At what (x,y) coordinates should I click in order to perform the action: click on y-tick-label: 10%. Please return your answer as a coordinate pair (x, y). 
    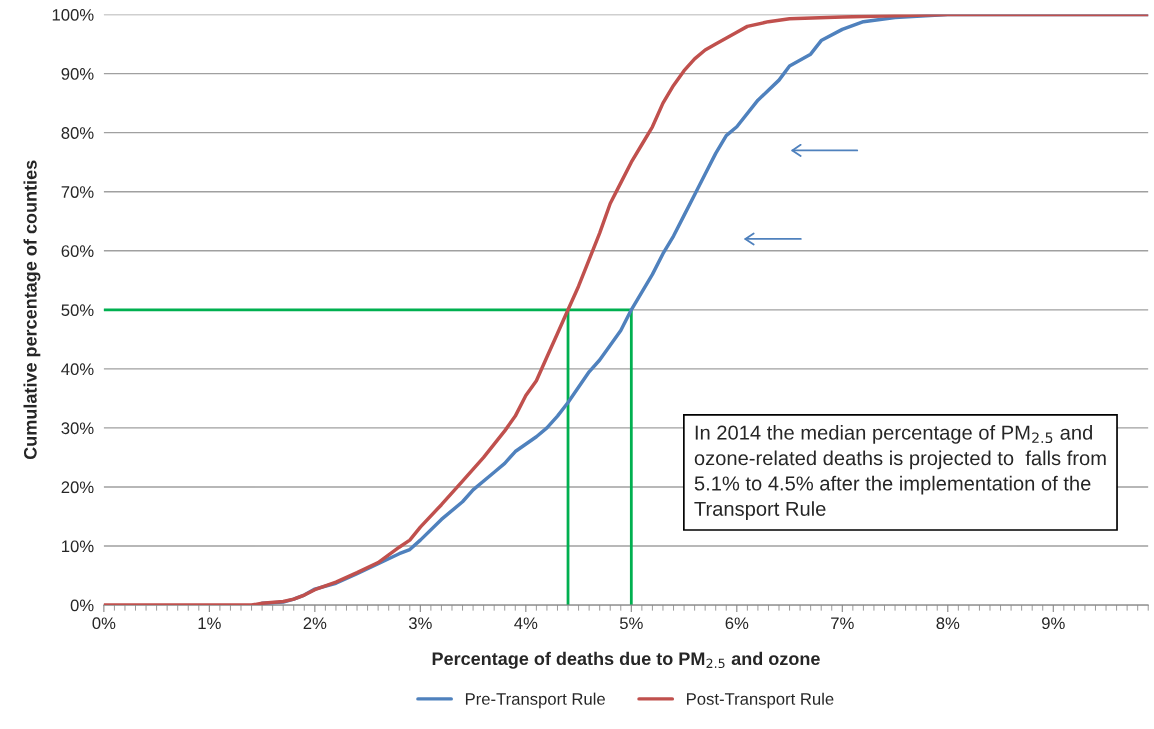
    Looking at the image, I should click on (78, 546).